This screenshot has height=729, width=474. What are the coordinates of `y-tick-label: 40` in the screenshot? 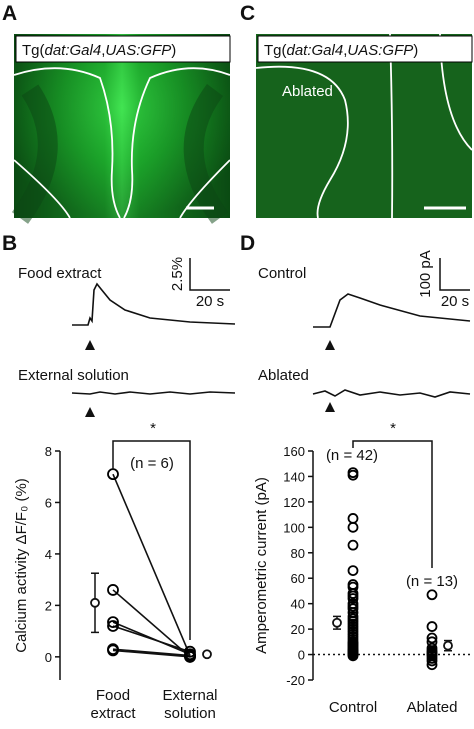 It's located at (298, 604).